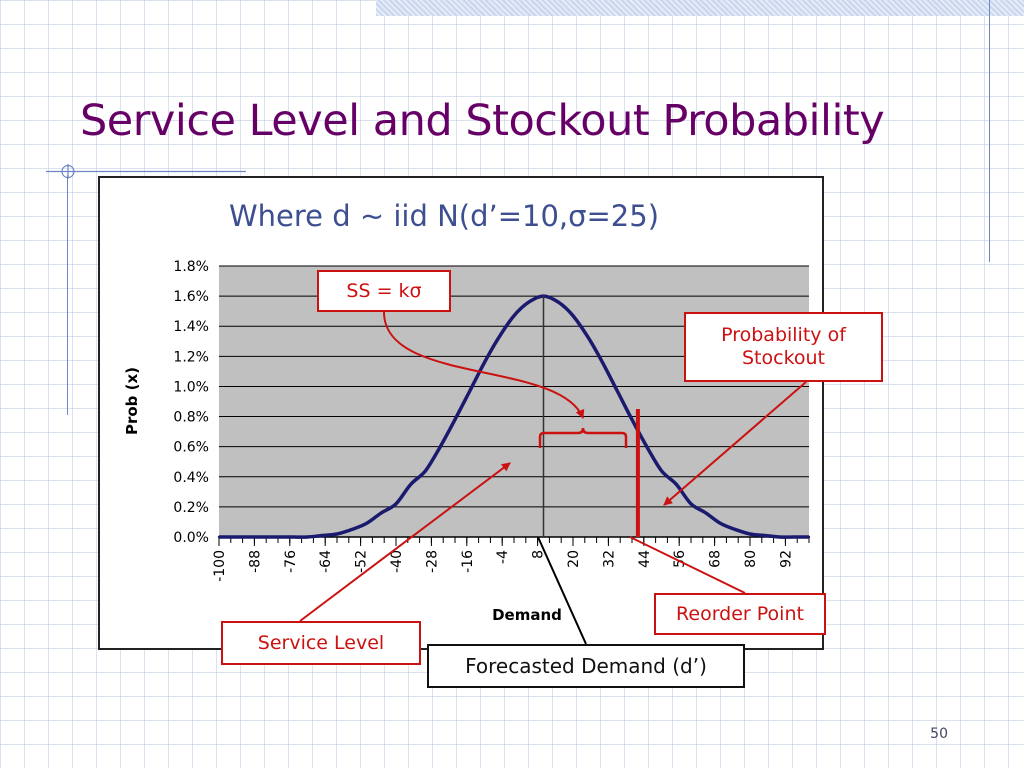  What do you see at coordinates (220, 566) in the screenshot?
I see `x-tick-label: -100` at bounding box center [220, 566].